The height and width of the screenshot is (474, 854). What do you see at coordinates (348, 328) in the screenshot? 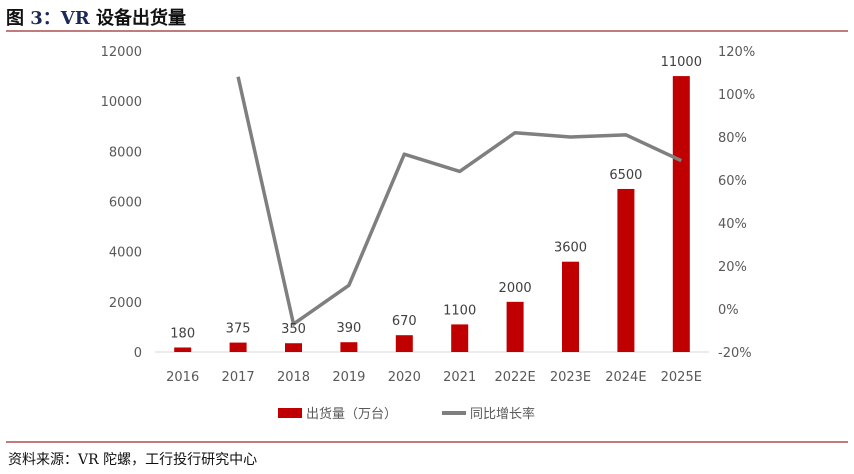
I see `bar-data-label: 390` at bounding box center [348, 328].